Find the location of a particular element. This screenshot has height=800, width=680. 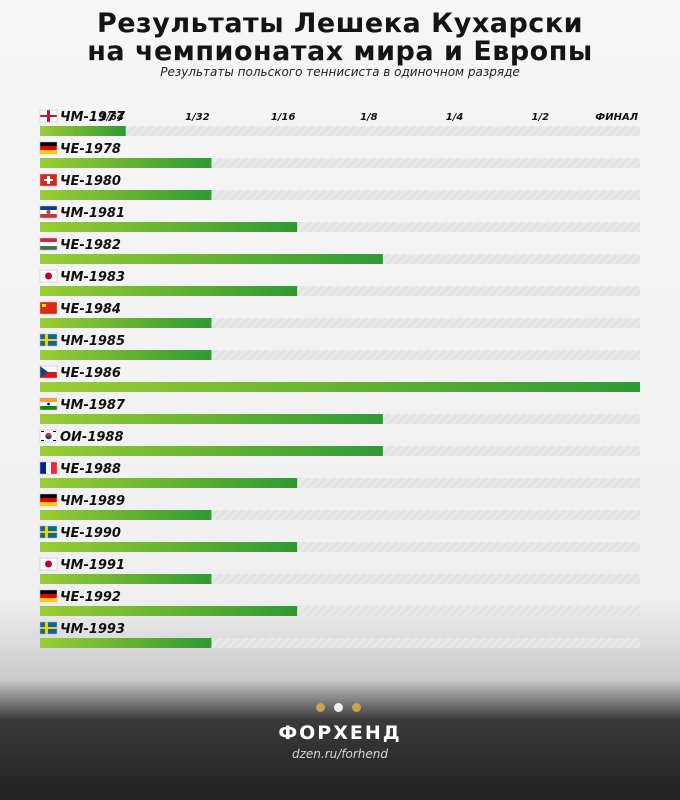

tournament-label: ОИ-1988 is located at coordinates (92, 437).